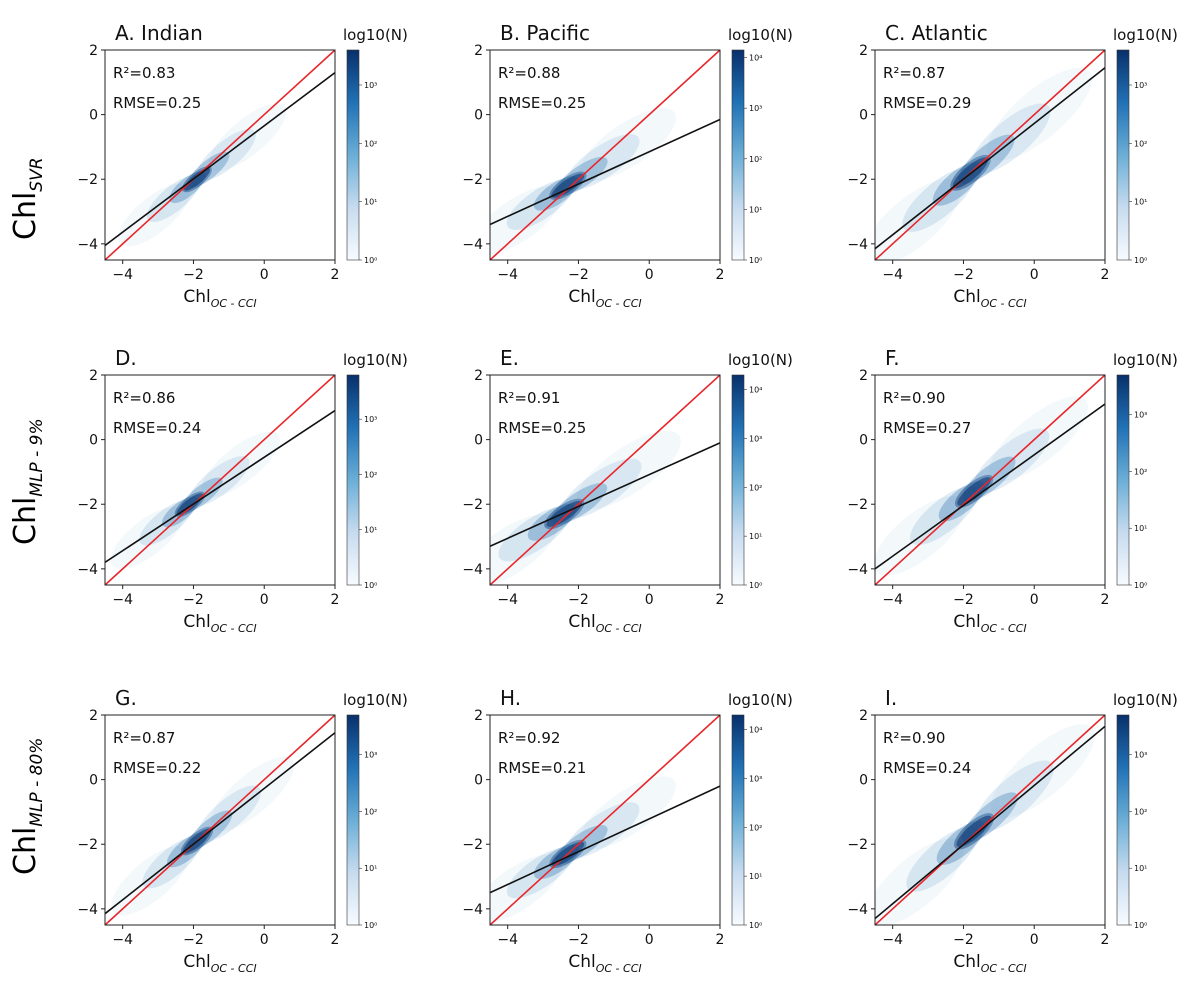 The height and width of the screenshot is (996, 1195). What do you see at coordinates (159, 33) in the screenshot?
I see `panel-title: A. Indian` at bounding box center [159, 33].